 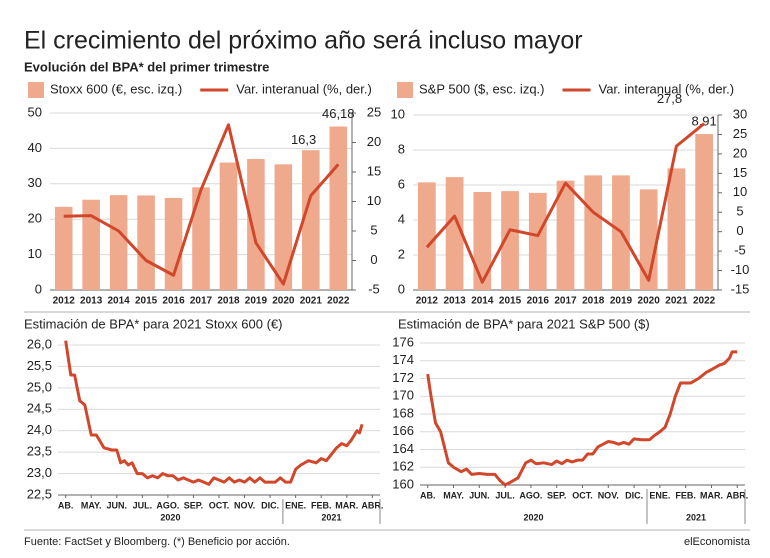 I want to click on value-label: 8,91, so click(x=703, y=121).